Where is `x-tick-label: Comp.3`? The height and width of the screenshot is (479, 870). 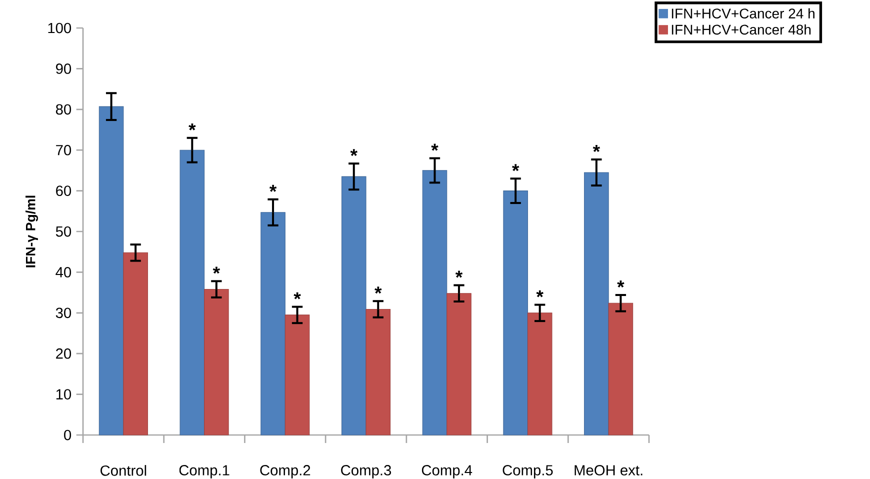
x-tick-label: Comp.3 is located at coordinates (366, 471).